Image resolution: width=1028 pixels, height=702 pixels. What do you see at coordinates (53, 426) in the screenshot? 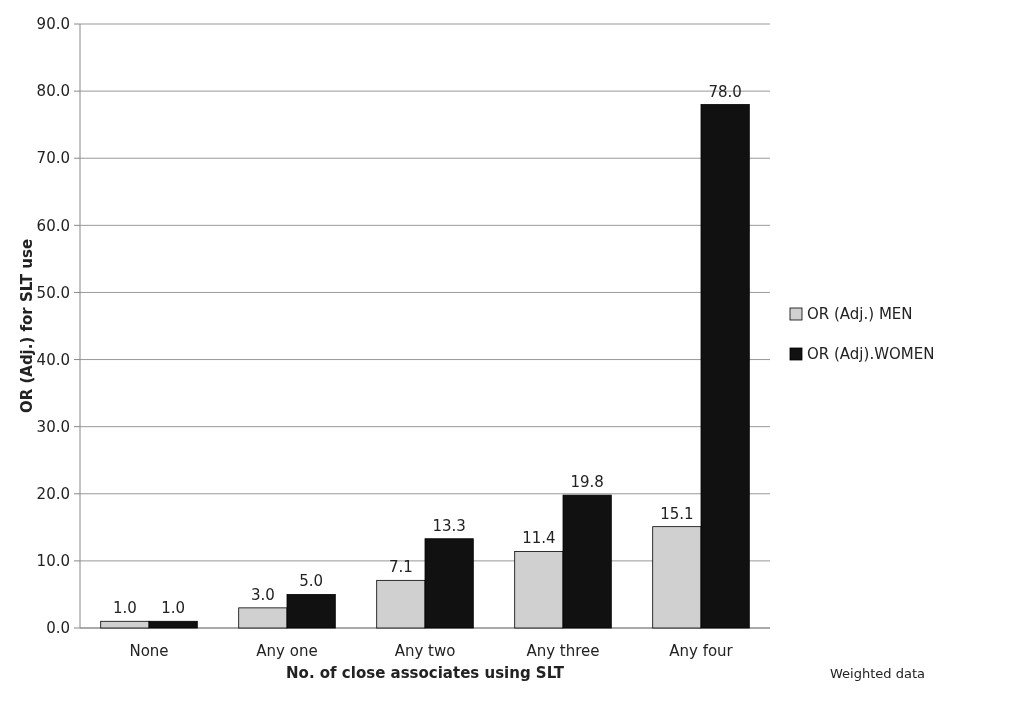
I see `y-tick-label: 30.0` at bounding box center [53, 426].